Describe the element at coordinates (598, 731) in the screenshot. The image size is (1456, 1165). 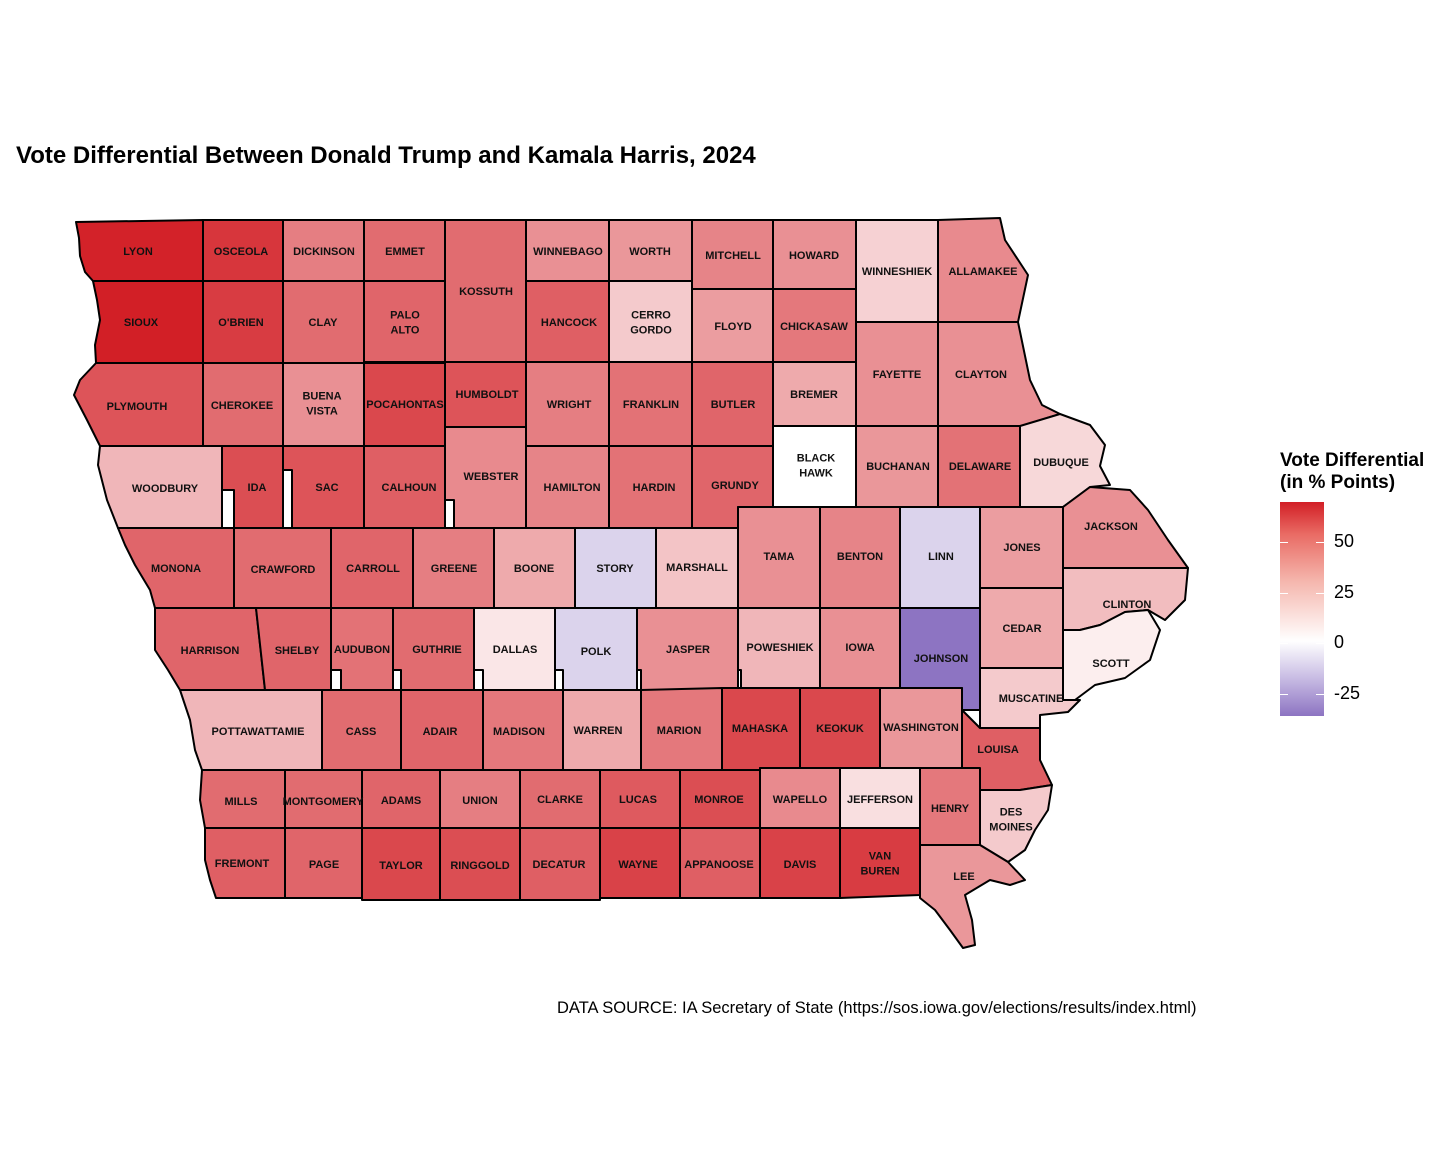
I see `county-label-warren: WARREN` at that location.